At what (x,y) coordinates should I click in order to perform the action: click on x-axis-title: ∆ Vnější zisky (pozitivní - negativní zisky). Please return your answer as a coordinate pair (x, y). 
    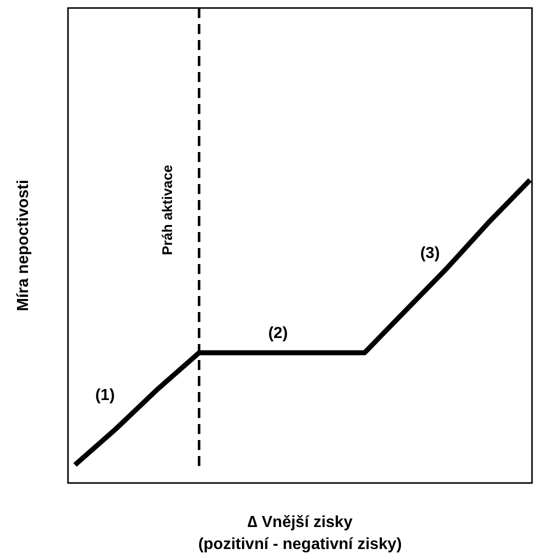
    Looking at the image, I should click on (300, 533).